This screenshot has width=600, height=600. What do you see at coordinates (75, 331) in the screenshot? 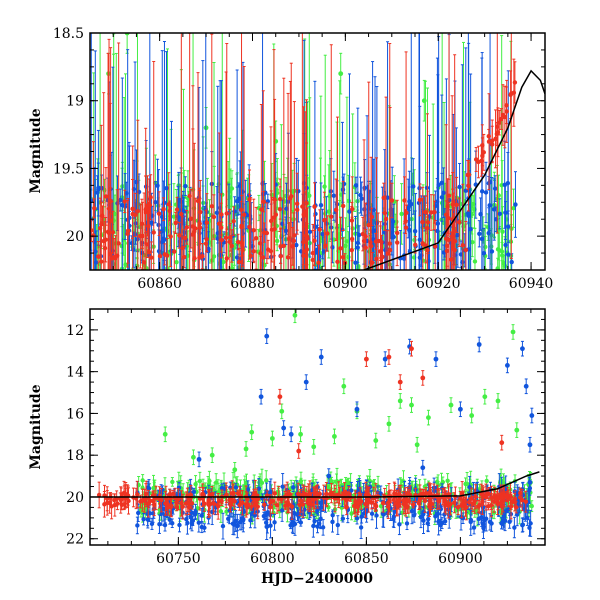
I see `y-tick-label: 12` at bounding box center [75, 331].